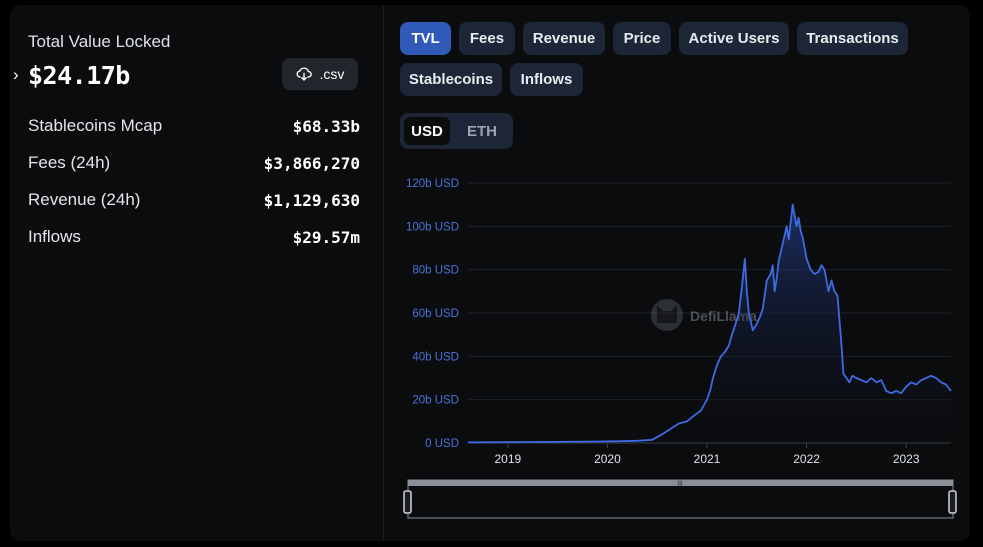 The height and width of the screenshot is (547, 983). Describe the element at coordinates (425, 38) in the screenshot. I see `tab-tvl: TVL` at that location.